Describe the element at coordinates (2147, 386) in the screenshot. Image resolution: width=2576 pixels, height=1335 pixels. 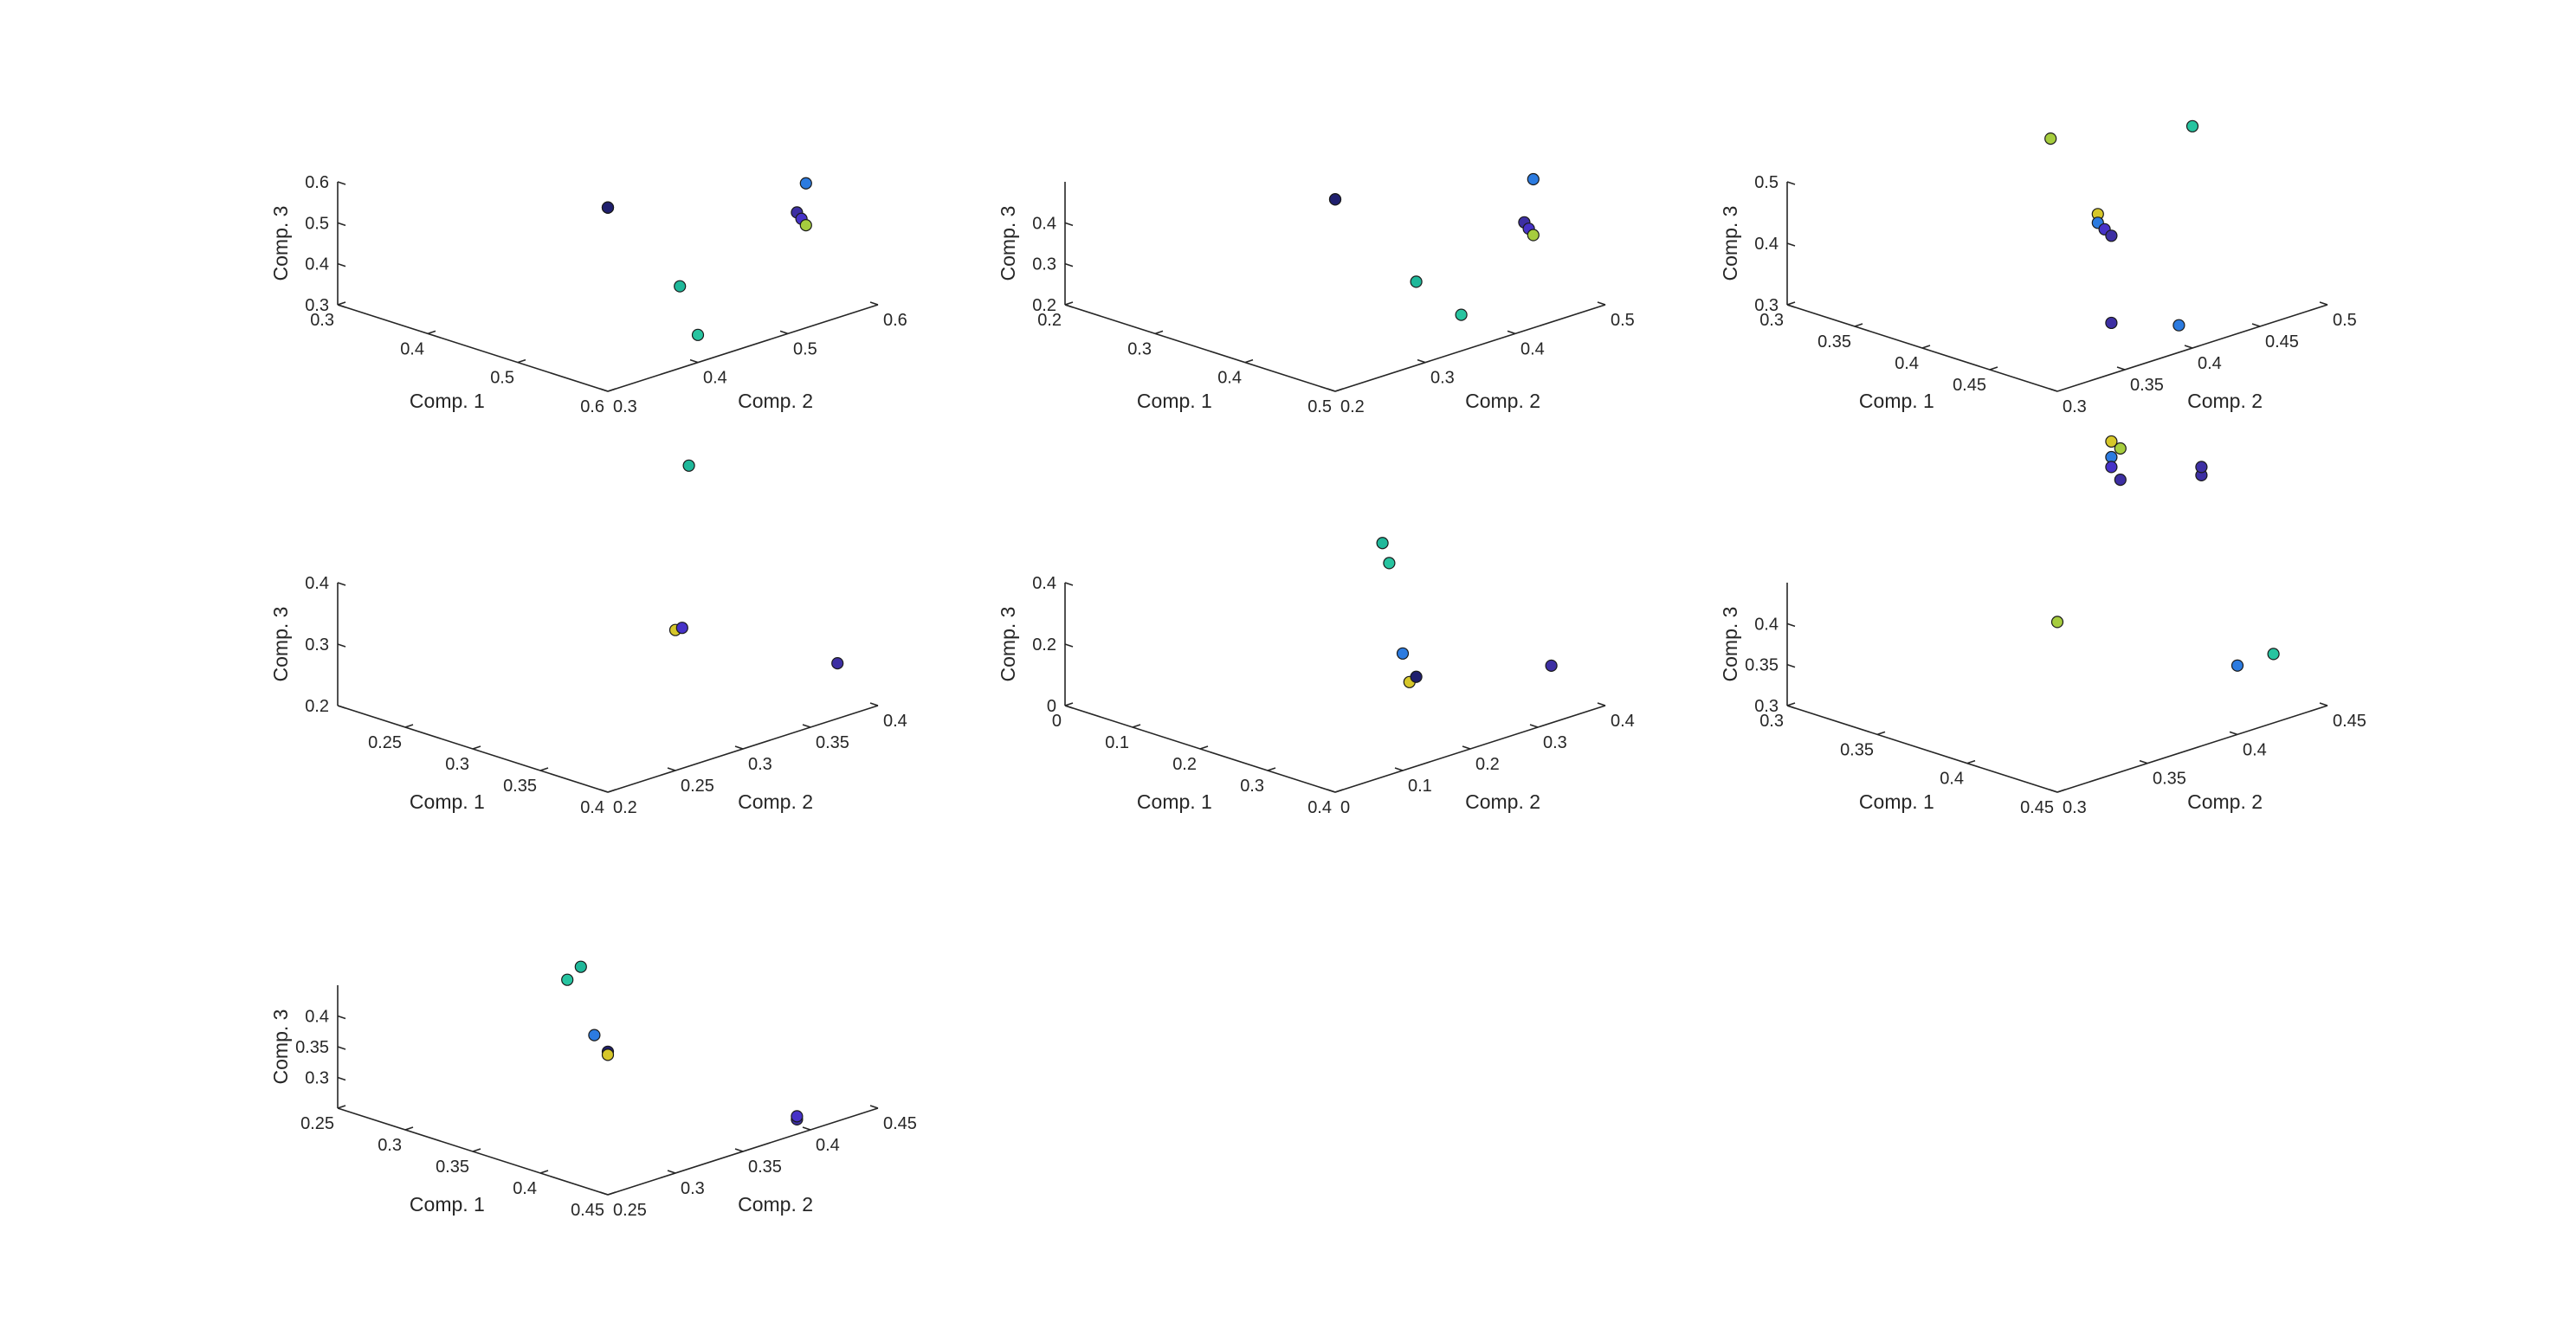
I see `y-tick-label: 0.35` at that location.